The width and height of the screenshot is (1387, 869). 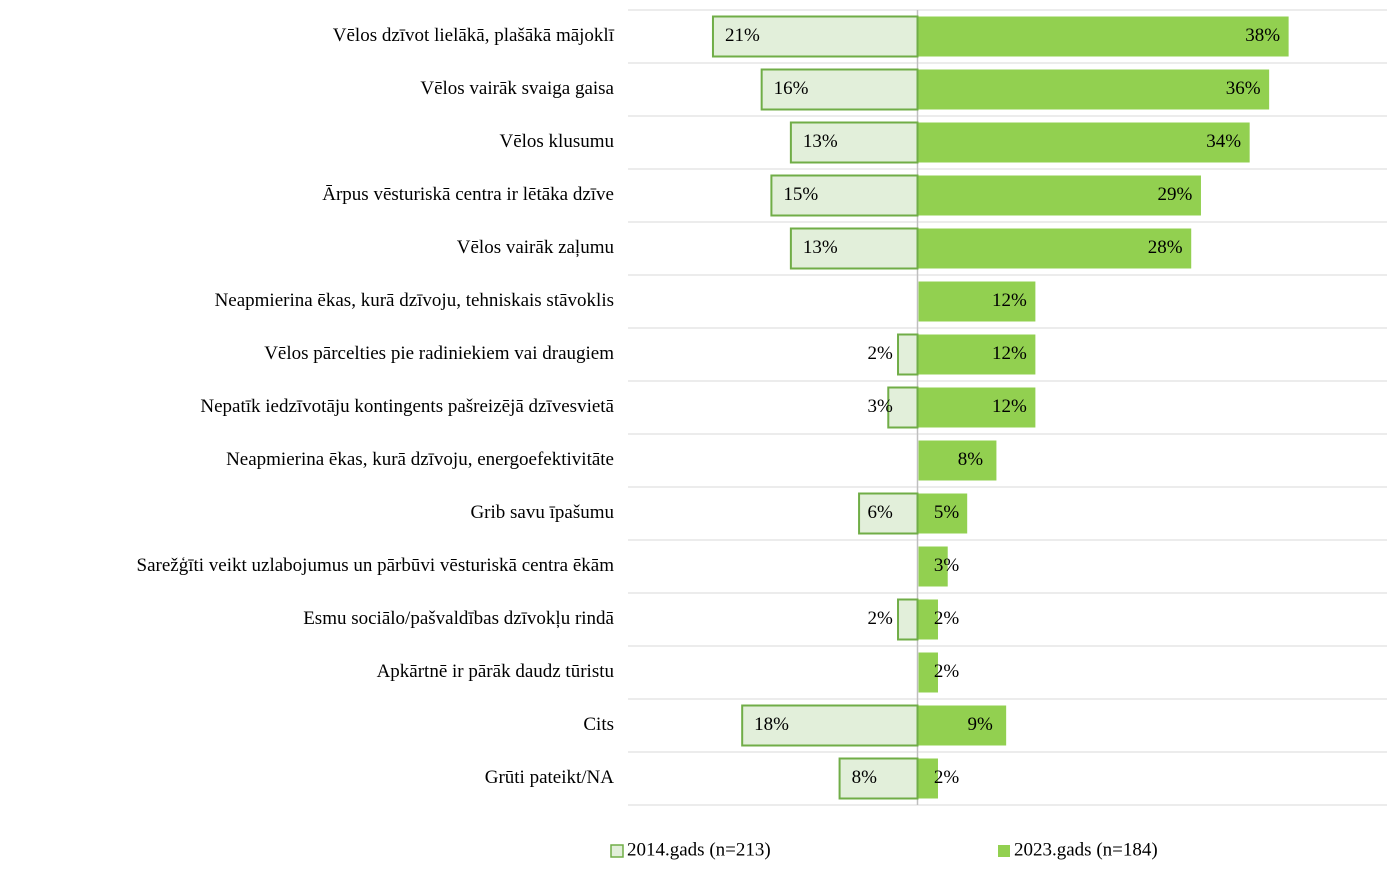 I want to click on data-label: 5%, so click(x=947, y=512).